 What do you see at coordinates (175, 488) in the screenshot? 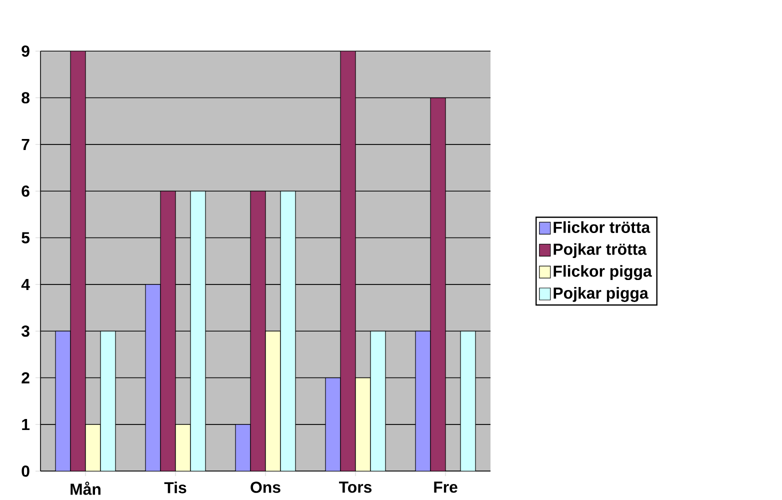
I see `x-tick-label: Tis` at bounding box center [175, 488].